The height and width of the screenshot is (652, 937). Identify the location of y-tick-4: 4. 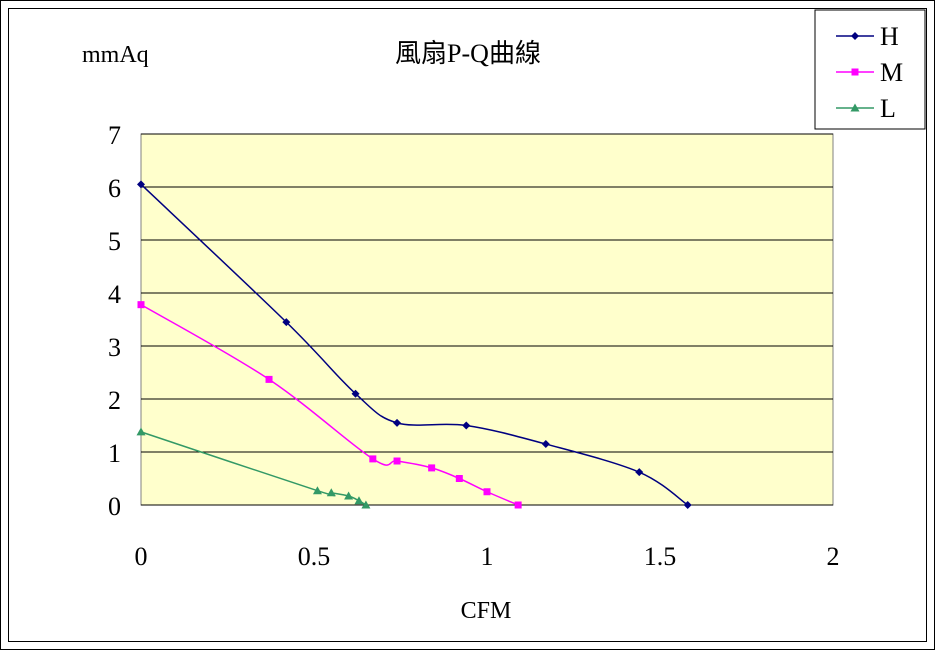
(114, 294).